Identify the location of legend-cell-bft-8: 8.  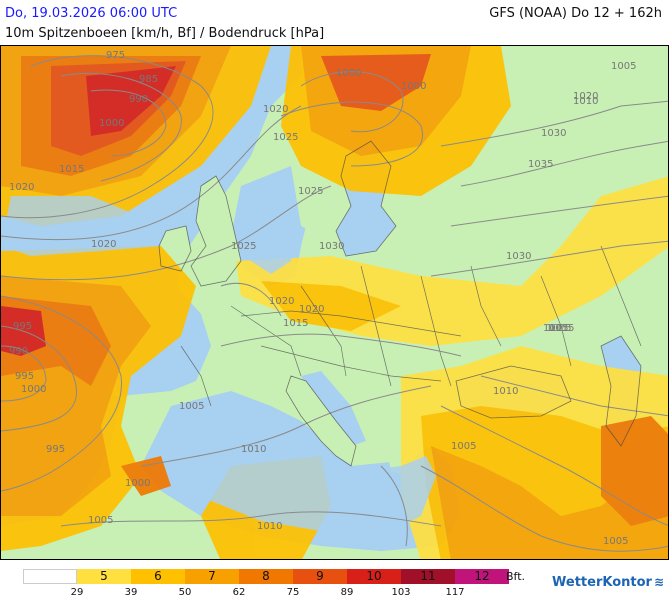
(266, 576).